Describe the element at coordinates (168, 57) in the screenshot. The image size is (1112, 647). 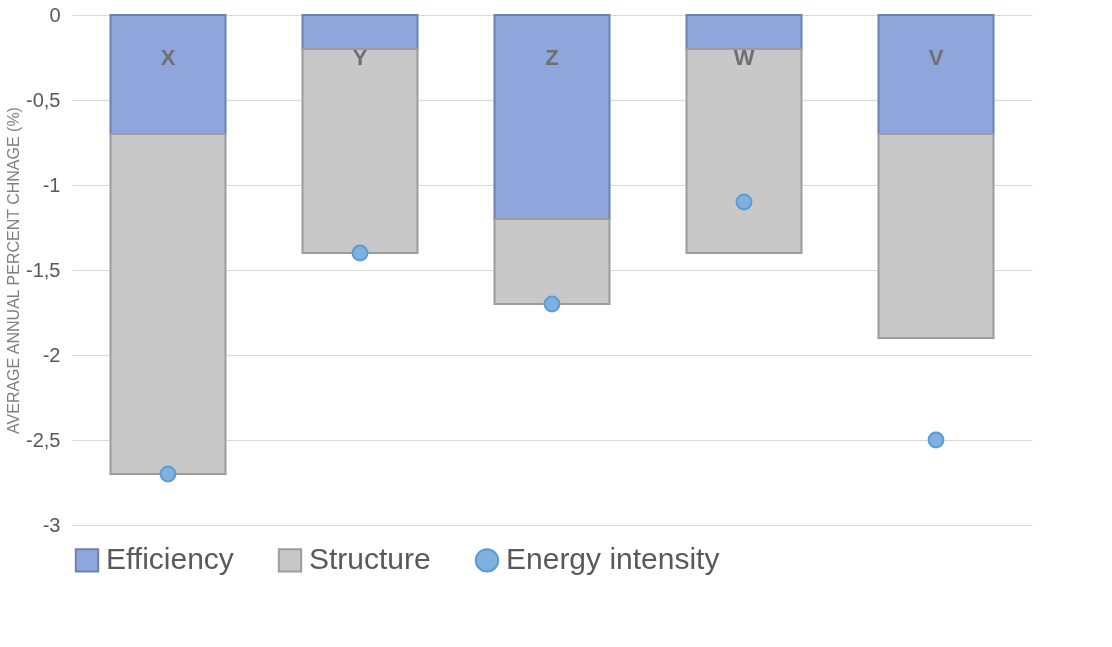
I see `x-tick-label: X` at that location.